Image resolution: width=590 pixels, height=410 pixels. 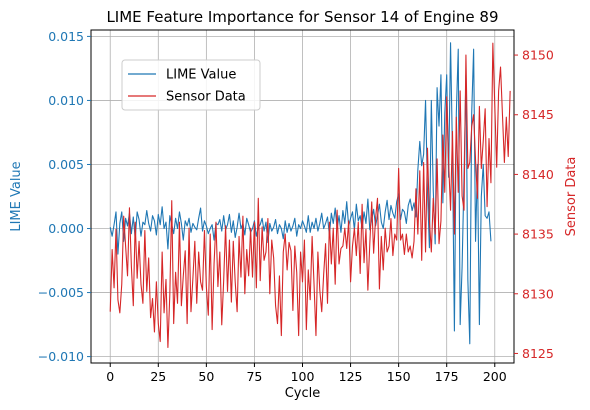 I want to click on x-tick-label: 175, so click(x=447, y=376).